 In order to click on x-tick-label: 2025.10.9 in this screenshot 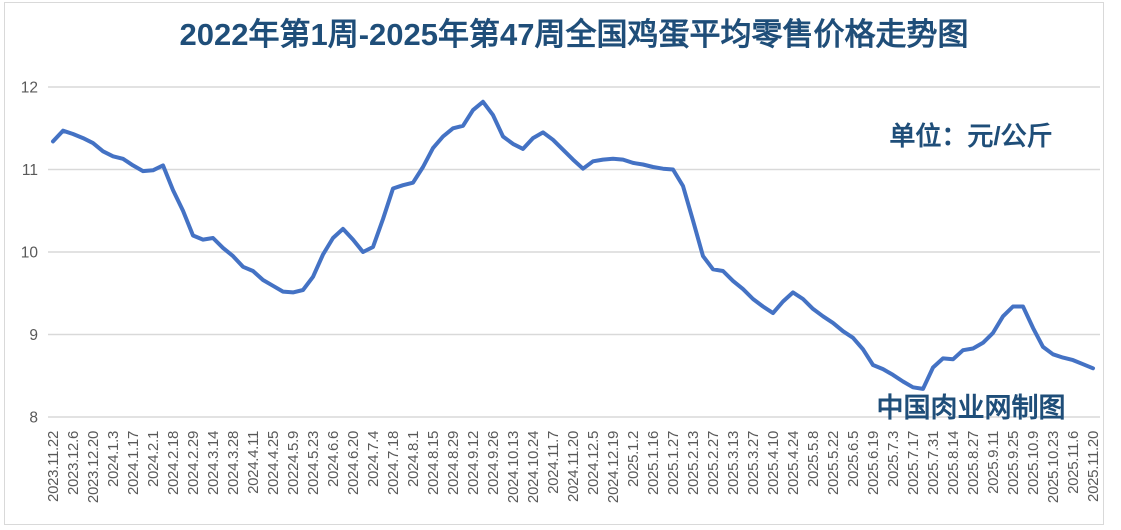, I will do `click(1033, 463)`.